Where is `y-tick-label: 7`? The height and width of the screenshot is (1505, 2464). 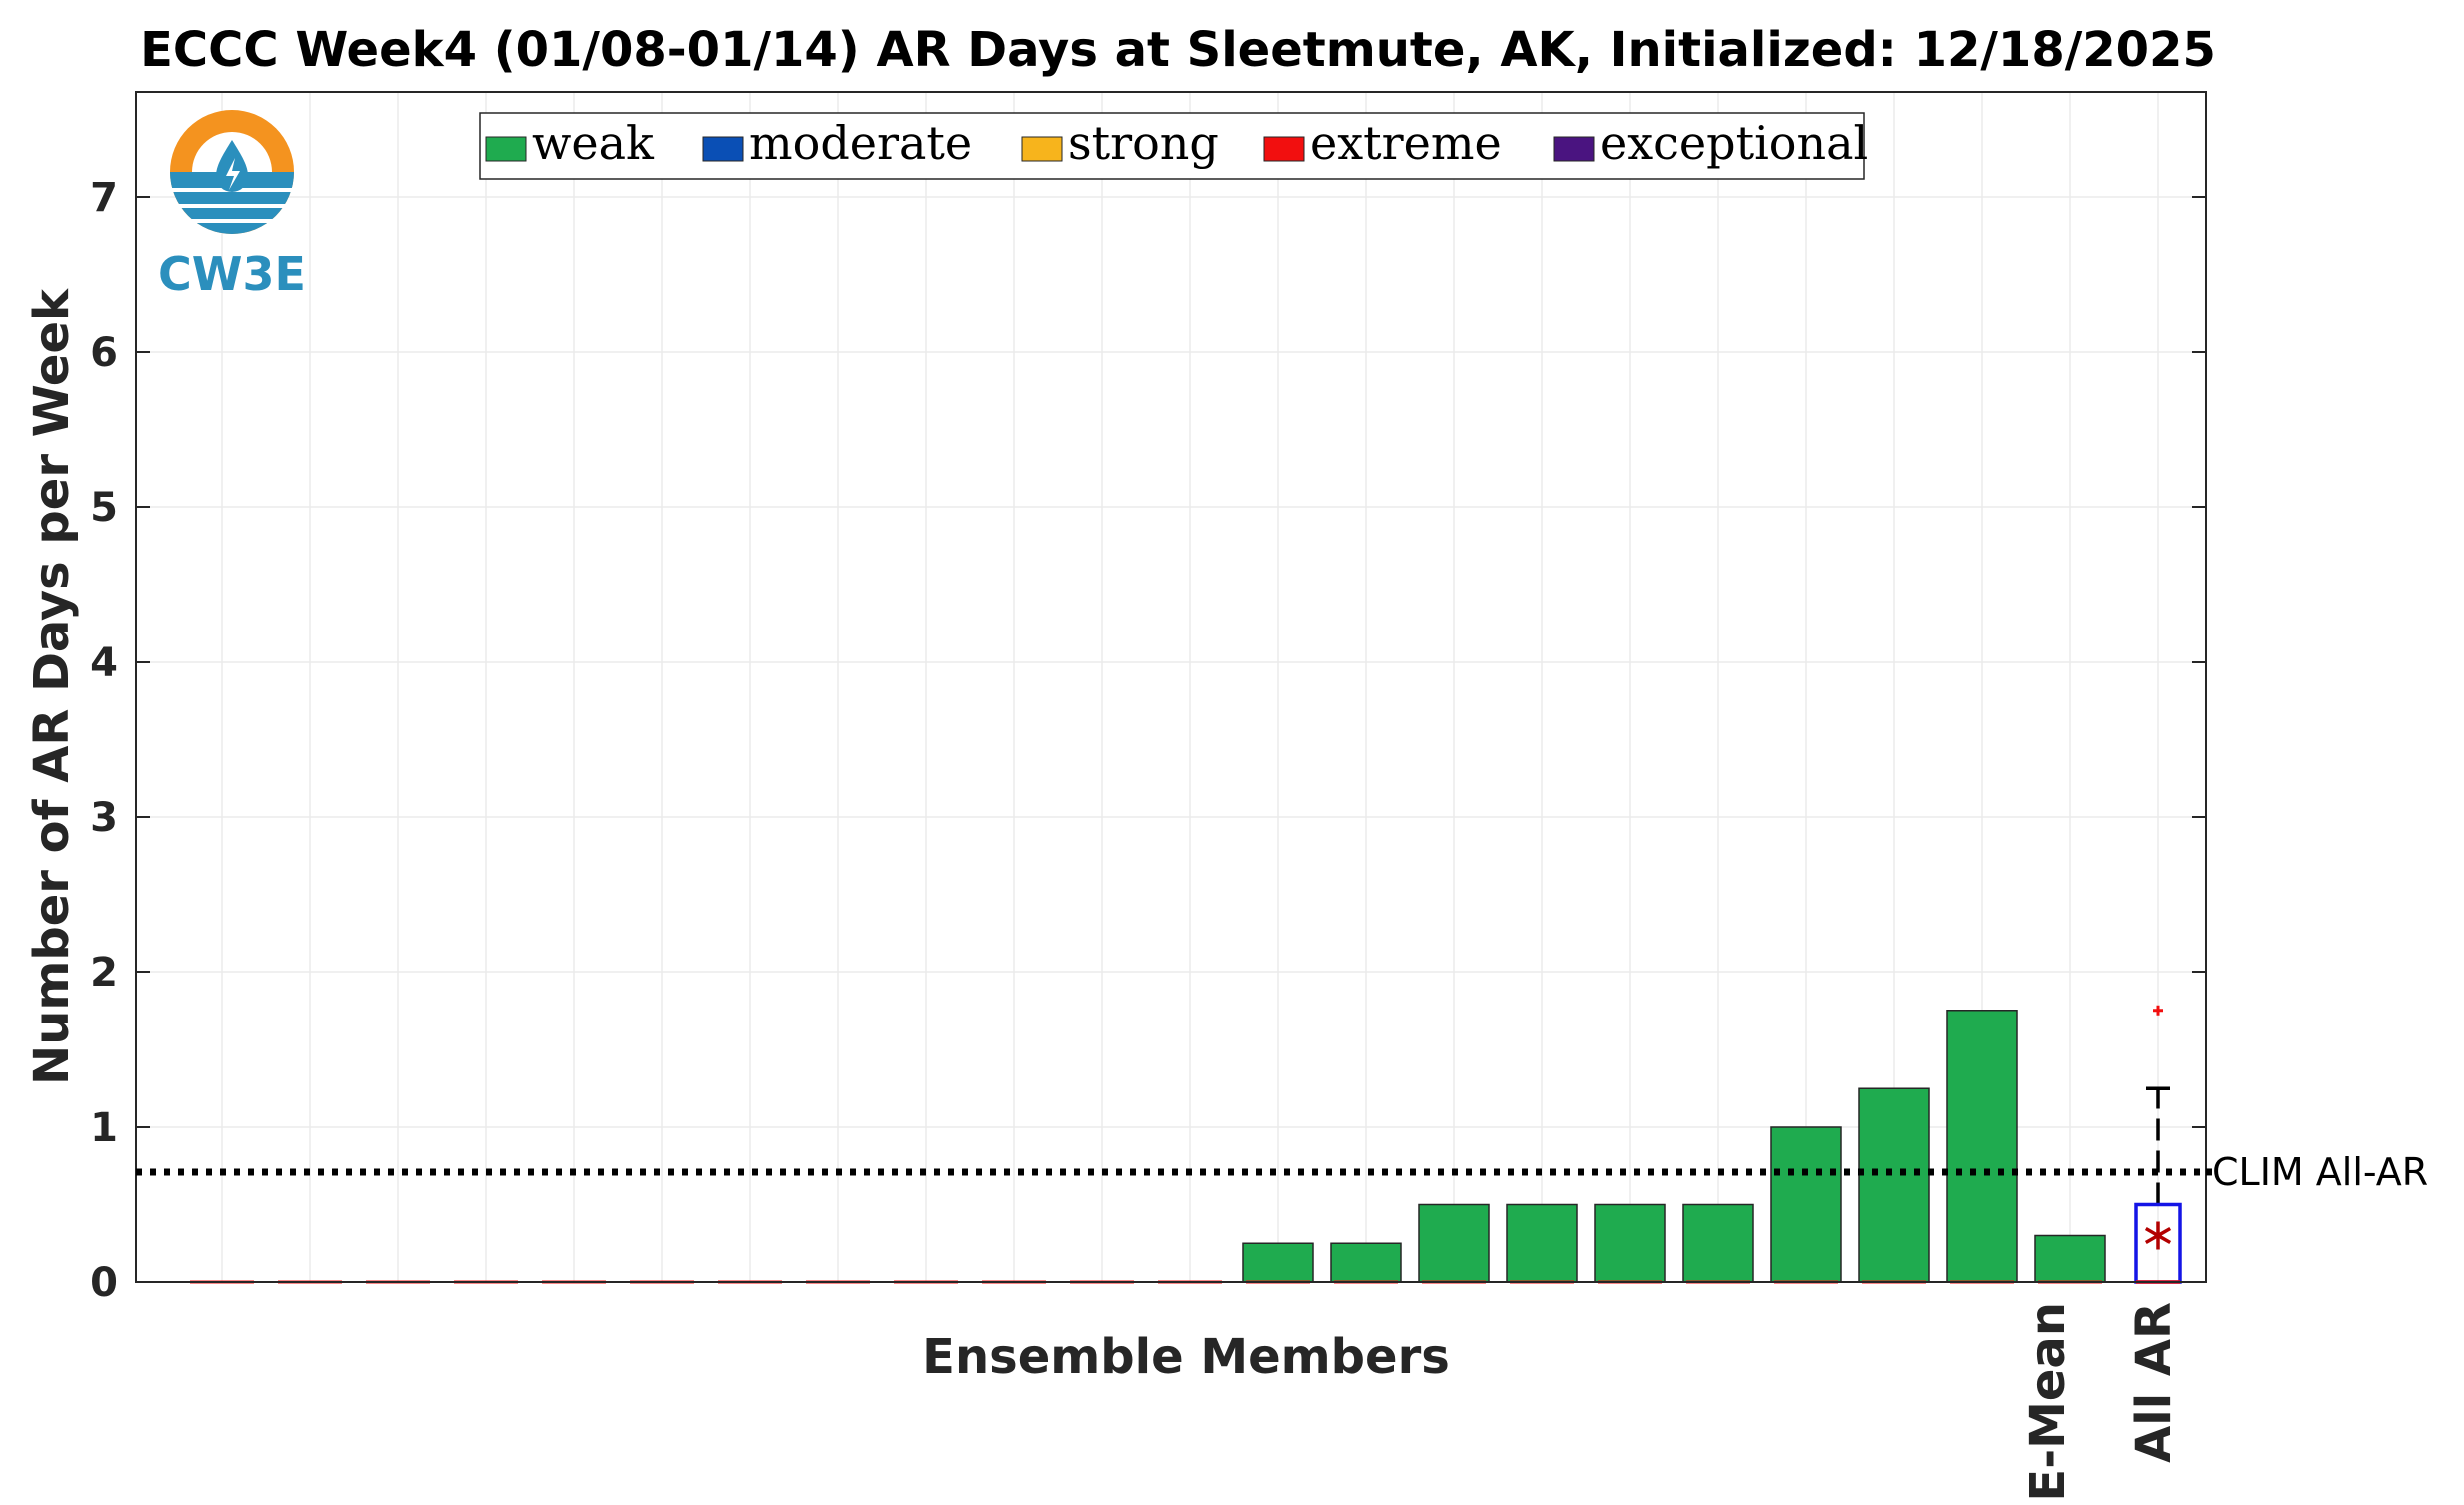
y-tick-label: 7 is located at coordinates (104, 198).